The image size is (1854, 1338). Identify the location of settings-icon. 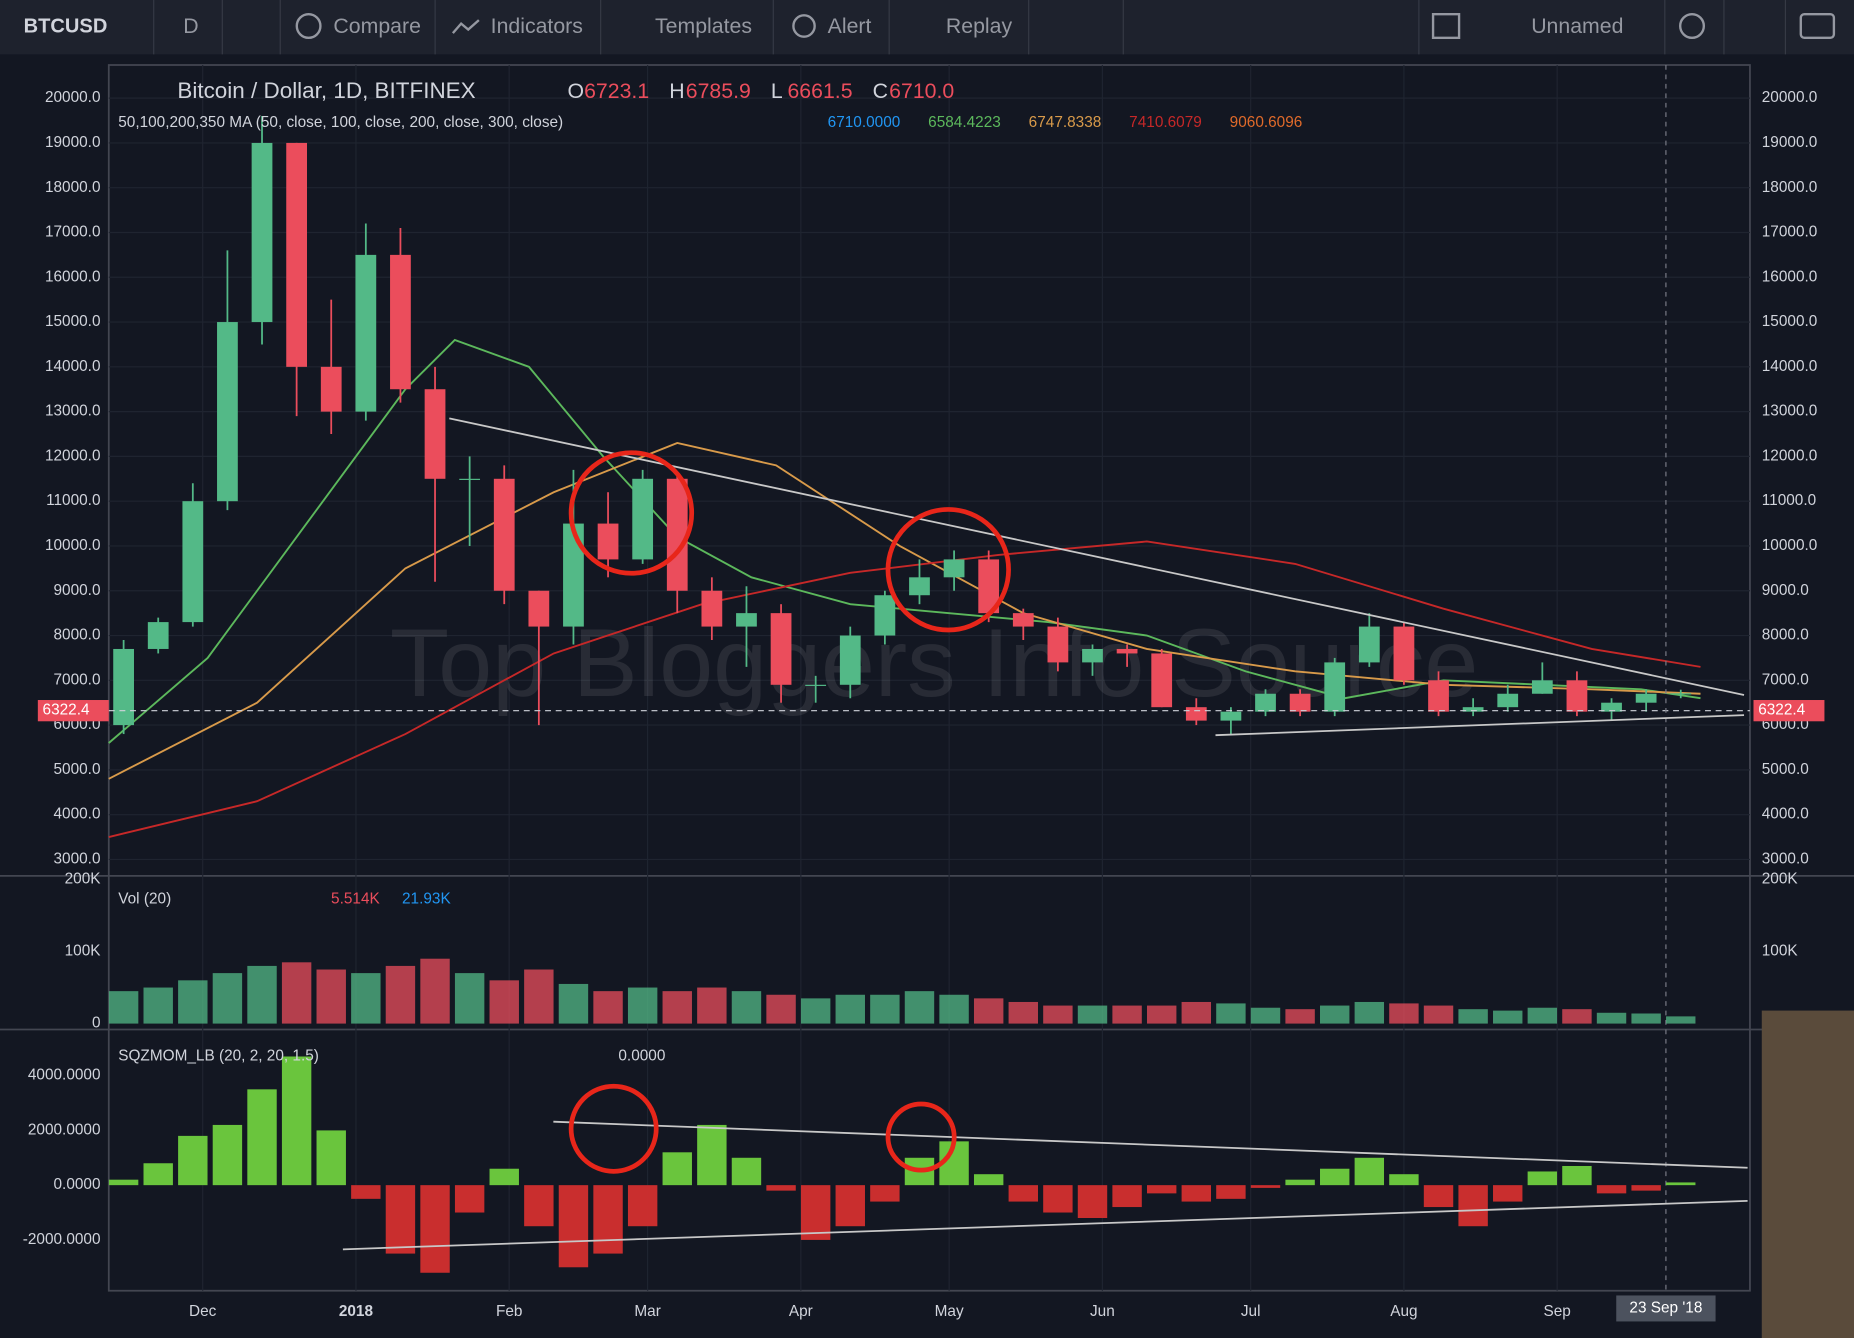
(1692, 26).